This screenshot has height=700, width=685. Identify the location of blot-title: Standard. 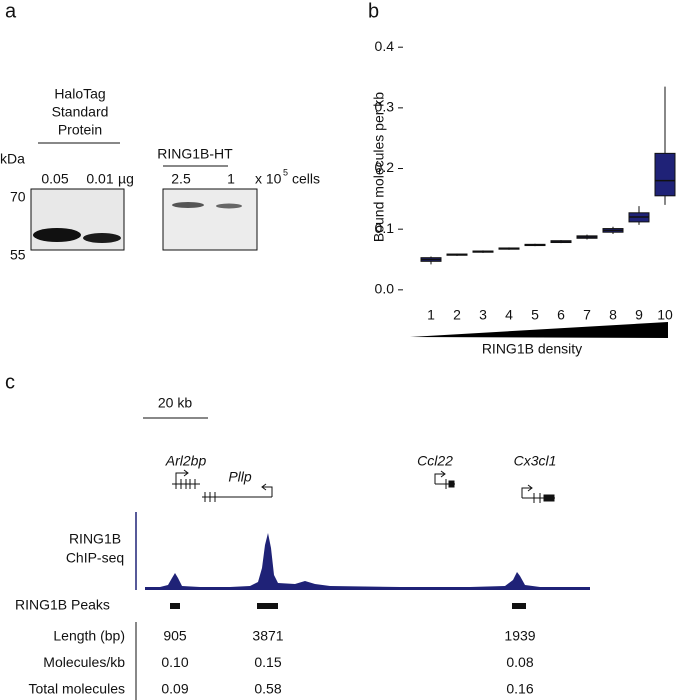
(80, 112).